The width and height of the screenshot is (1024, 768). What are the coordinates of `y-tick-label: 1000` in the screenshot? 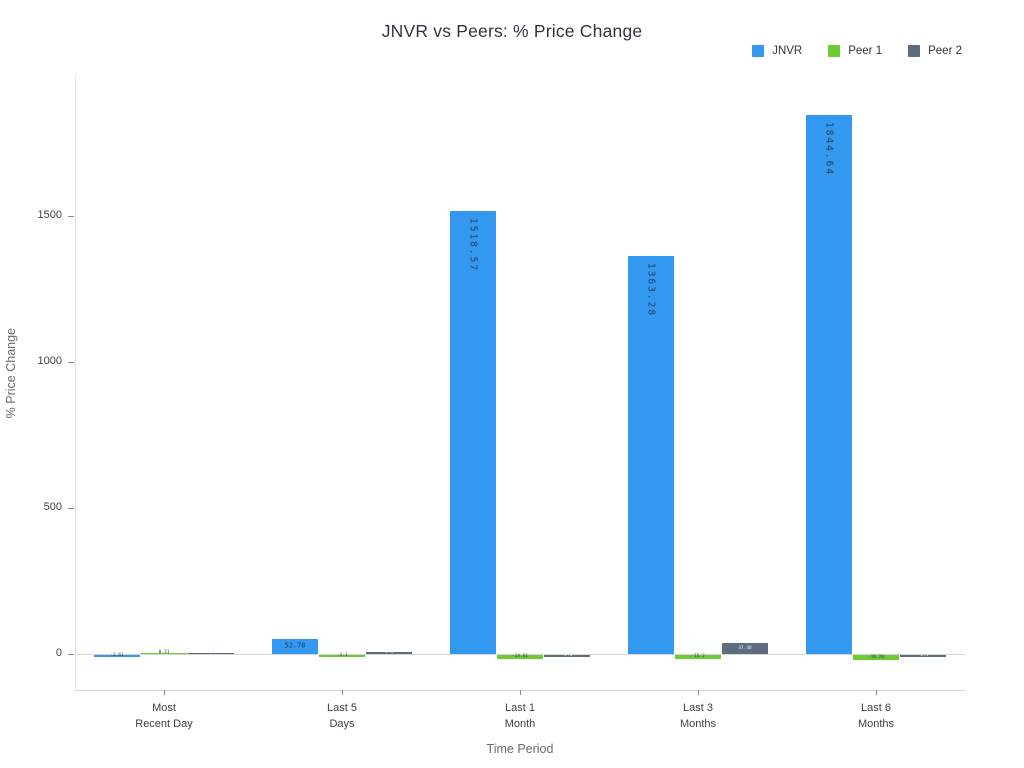 It's located at (49, 361).